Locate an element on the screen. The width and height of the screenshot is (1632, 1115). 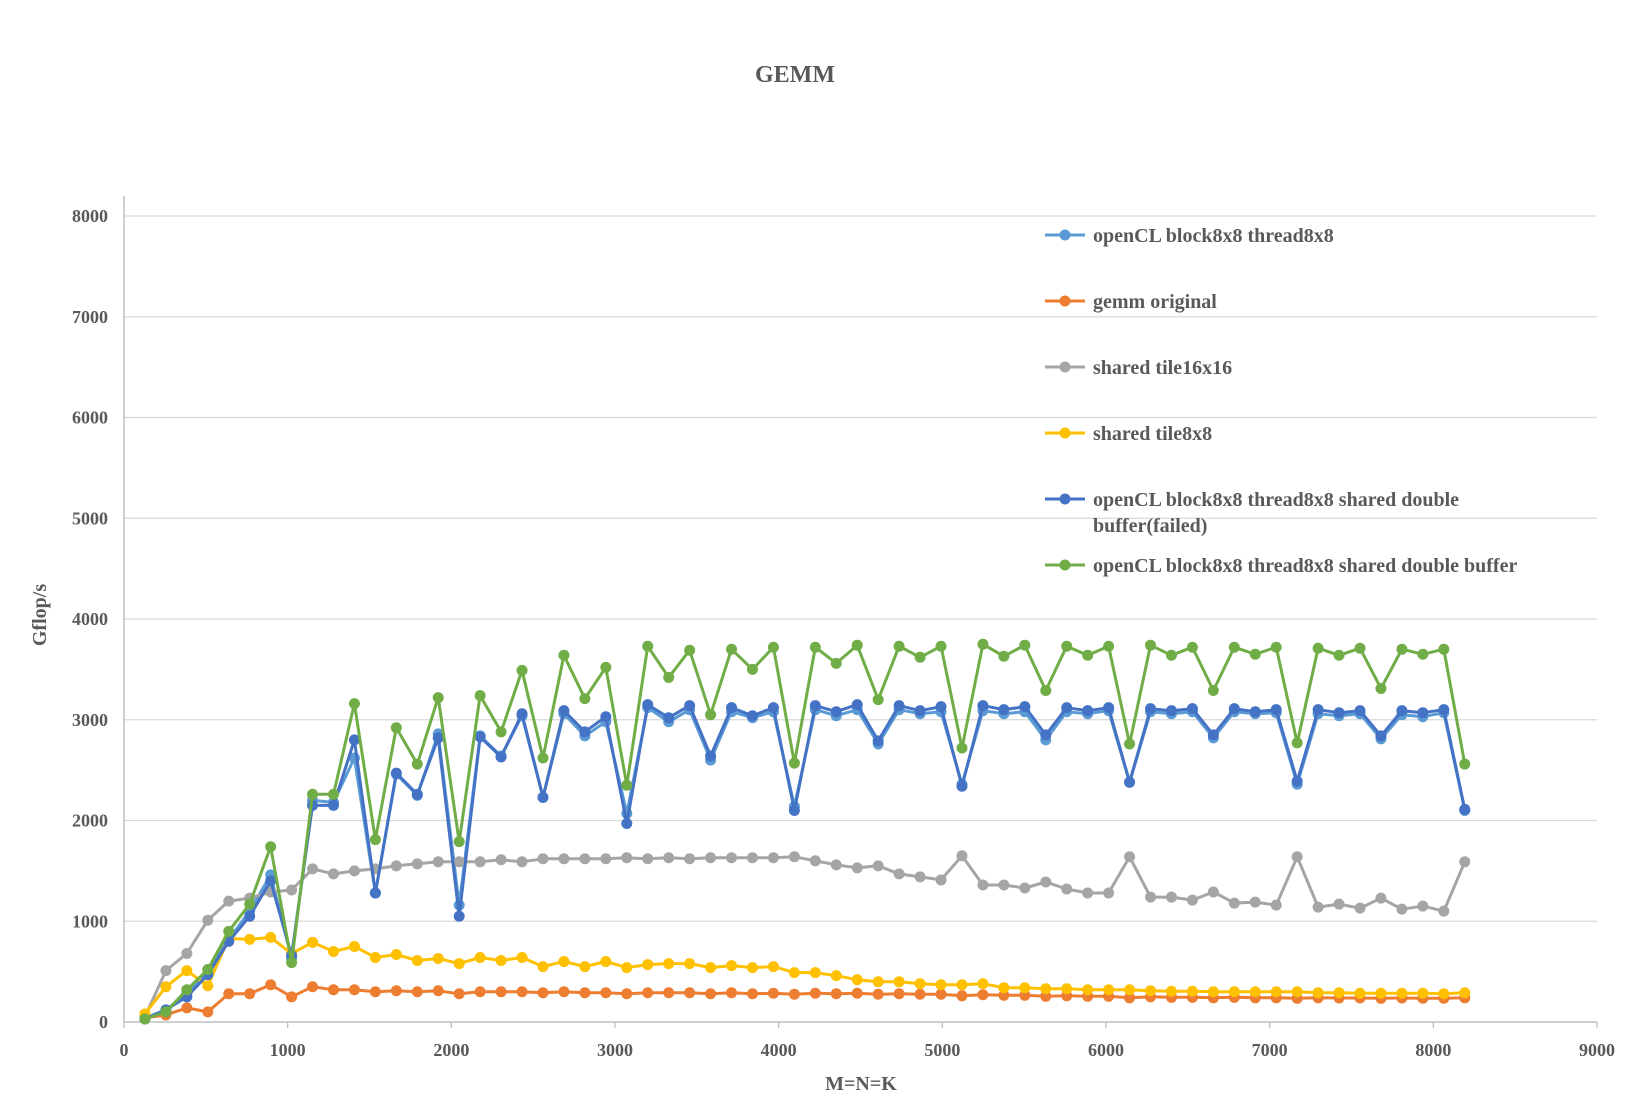
legend-entry: shared tile8x8 is located at coordinates (1128, 434).